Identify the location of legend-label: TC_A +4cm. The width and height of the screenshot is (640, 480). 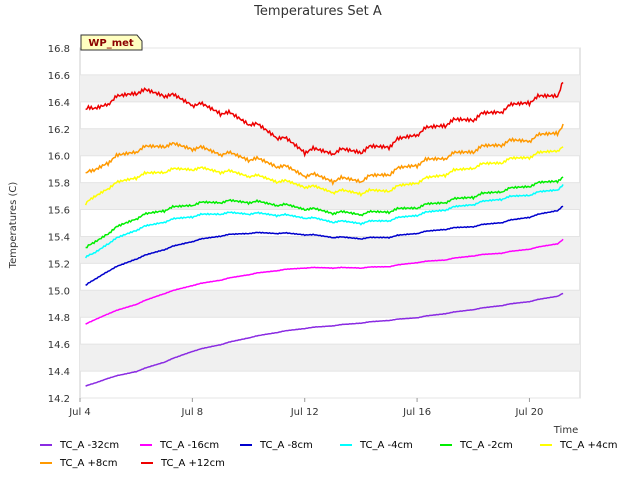
(589, 445).